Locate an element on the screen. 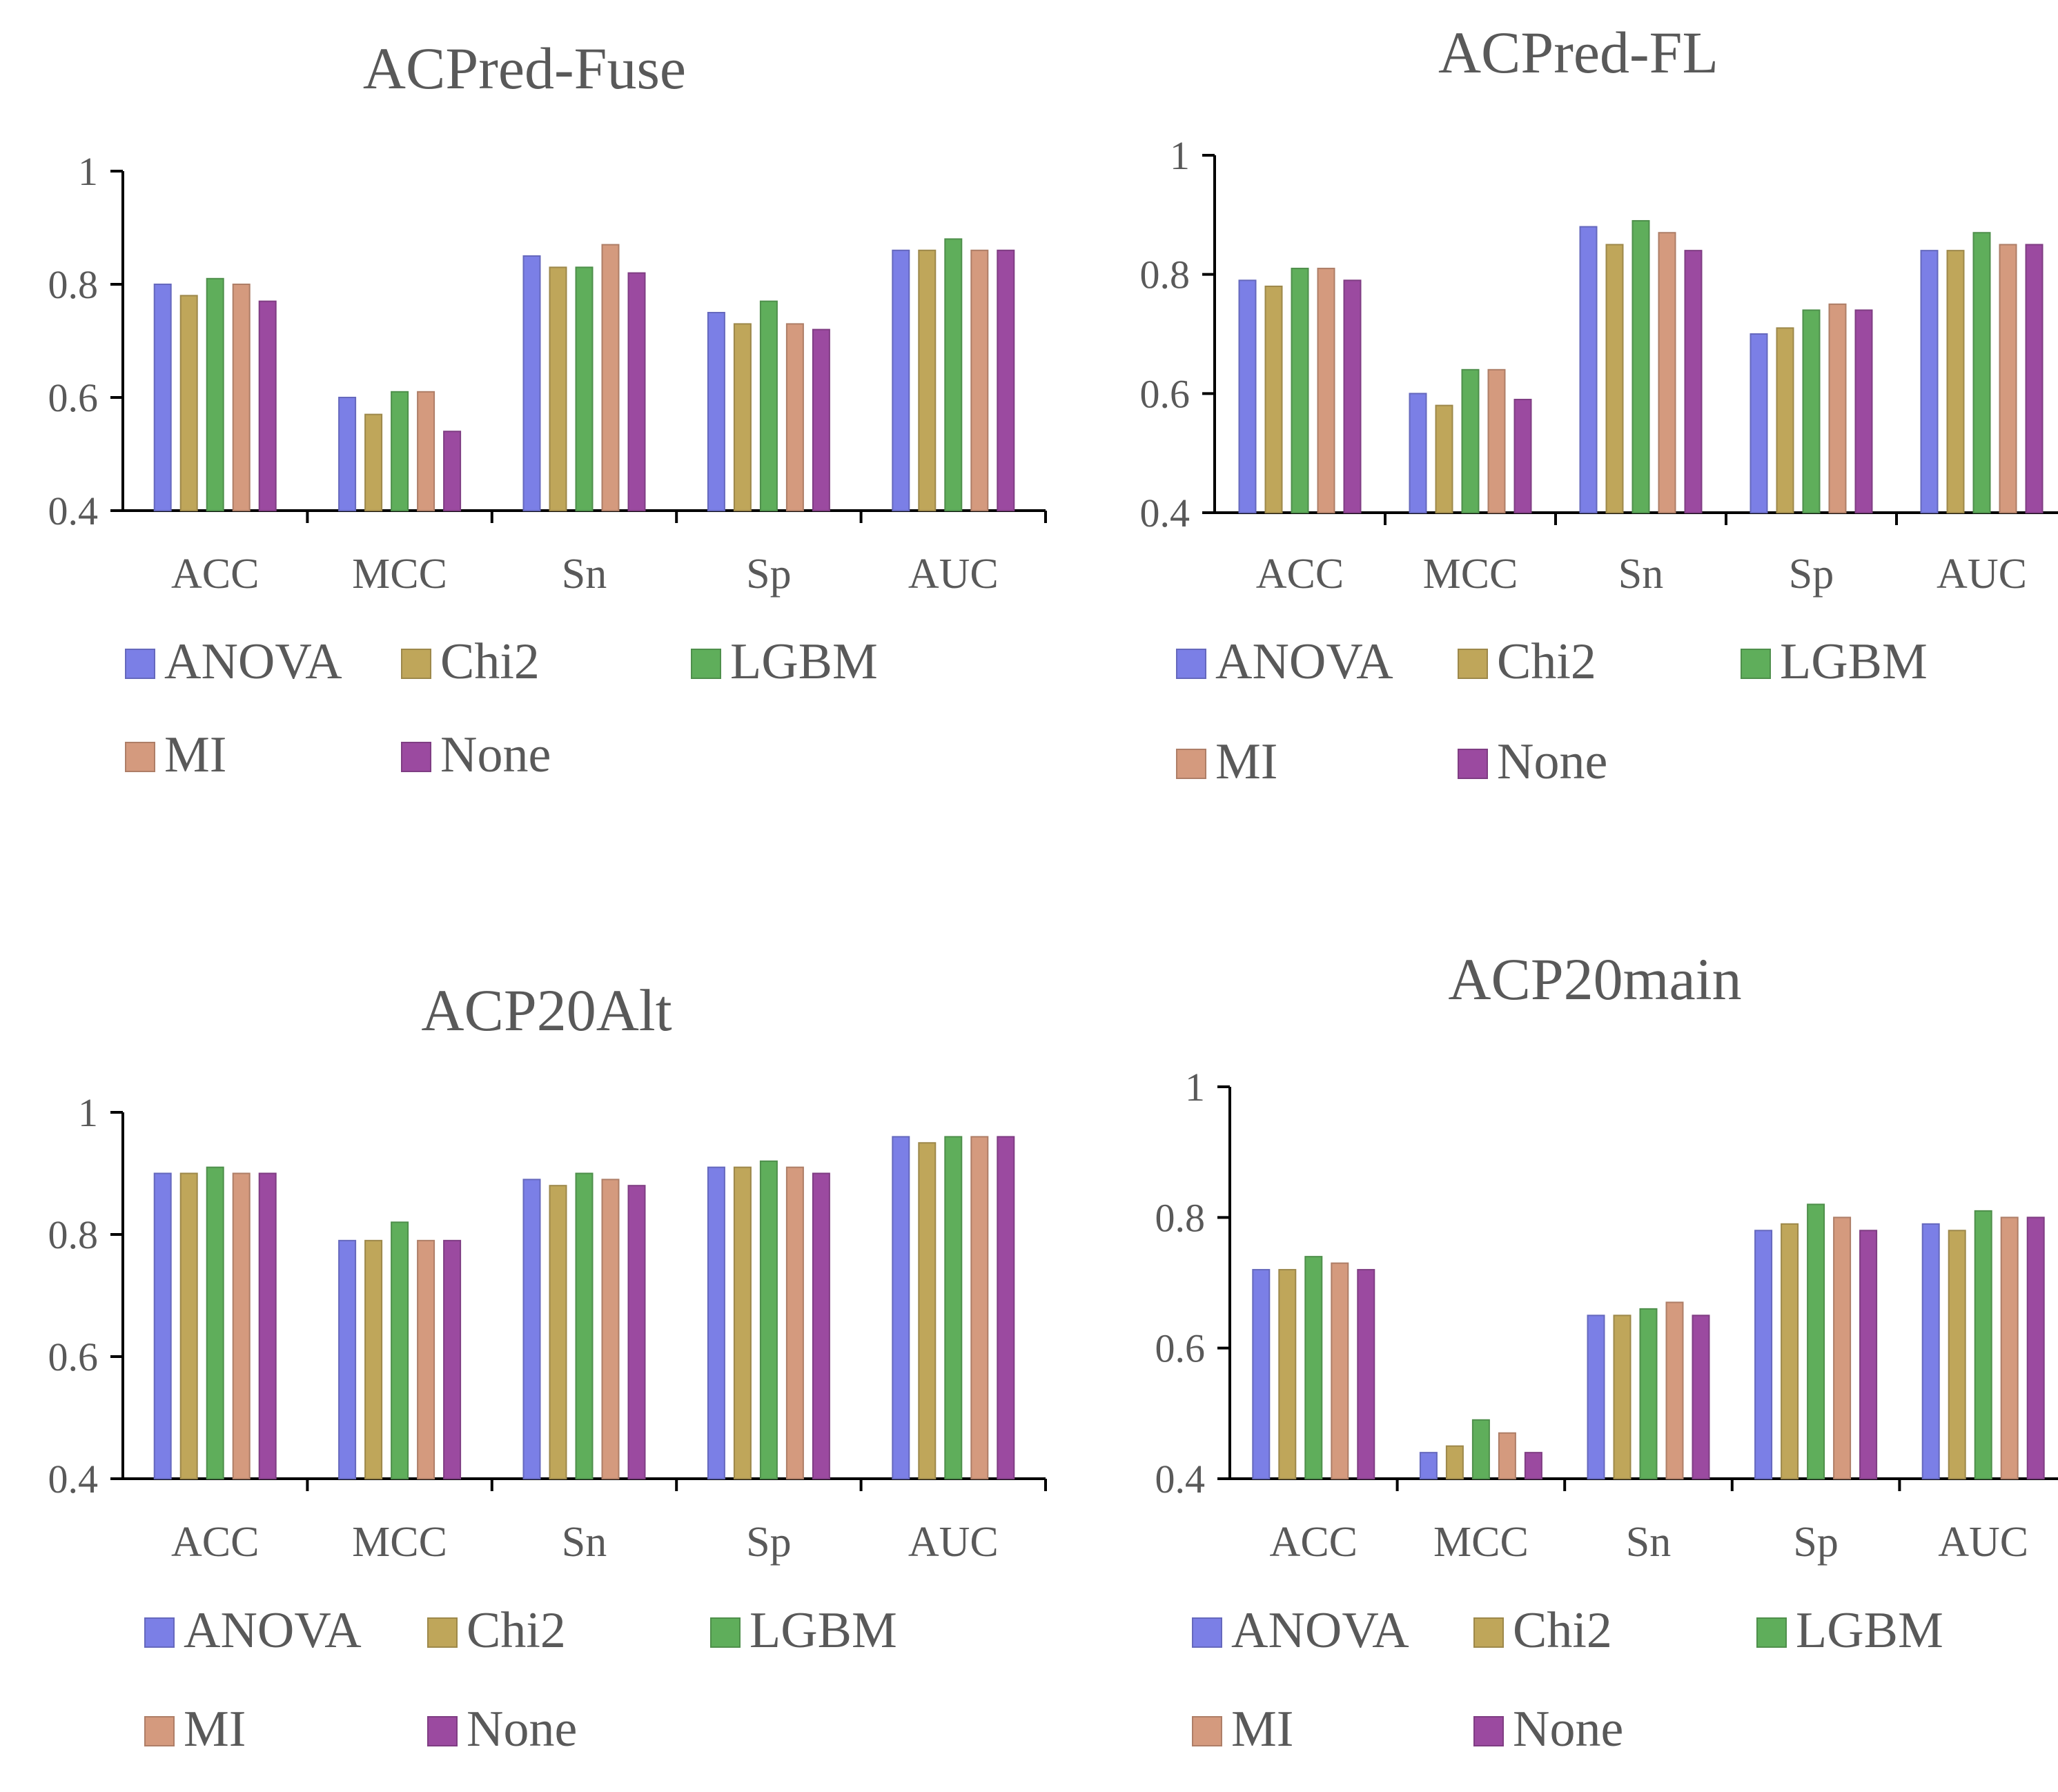 The image size is (2058, 1792). chart-title: ACP20Alt is located at coordinates (546, 1010).